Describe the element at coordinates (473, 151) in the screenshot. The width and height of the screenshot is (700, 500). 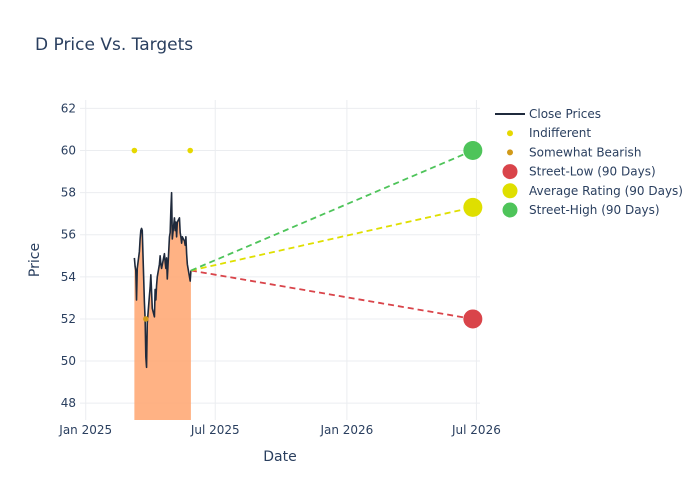
I see `street-high-target-marker` at that location.